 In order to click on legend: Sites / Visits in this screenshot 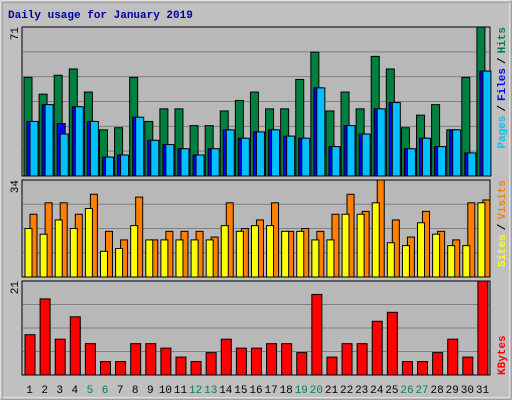, I will do `click(503, 223)`.